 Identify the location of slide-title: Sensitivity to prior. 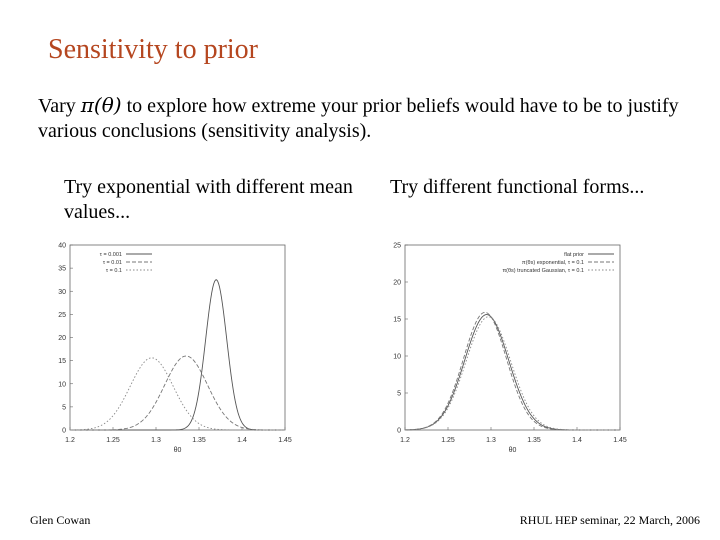
(153, 49).